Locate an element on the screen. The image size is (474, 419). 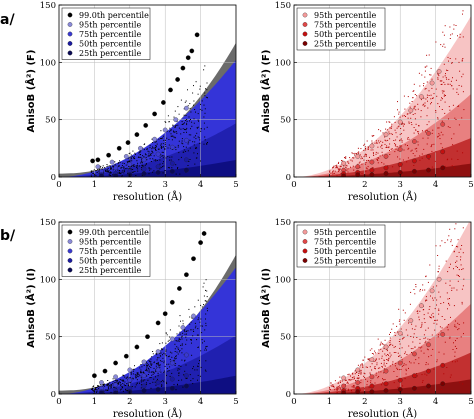
x-tick-label: 4 is located at coordinates (200, 402).